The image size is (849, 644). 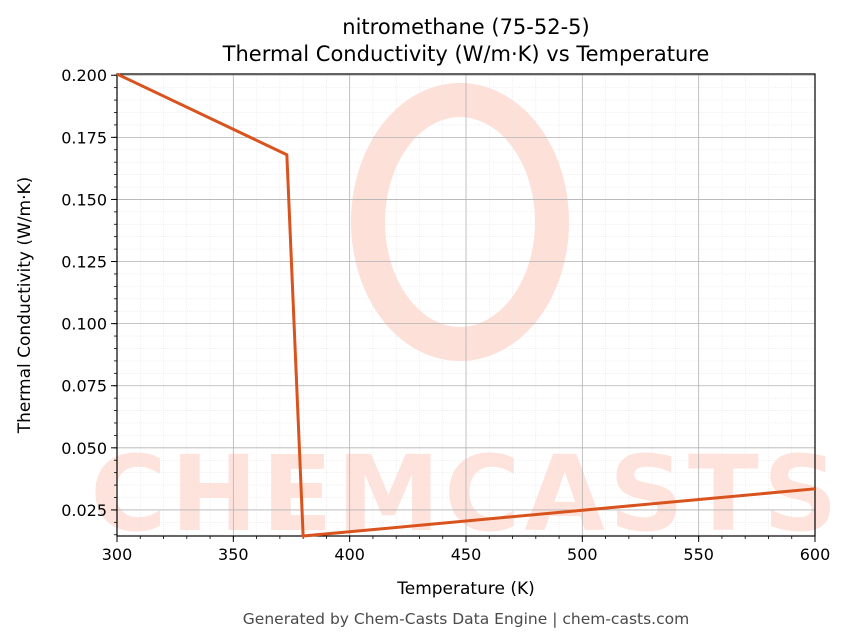 I want to click on x-tick-label: 500, so click(x=582, y=554).